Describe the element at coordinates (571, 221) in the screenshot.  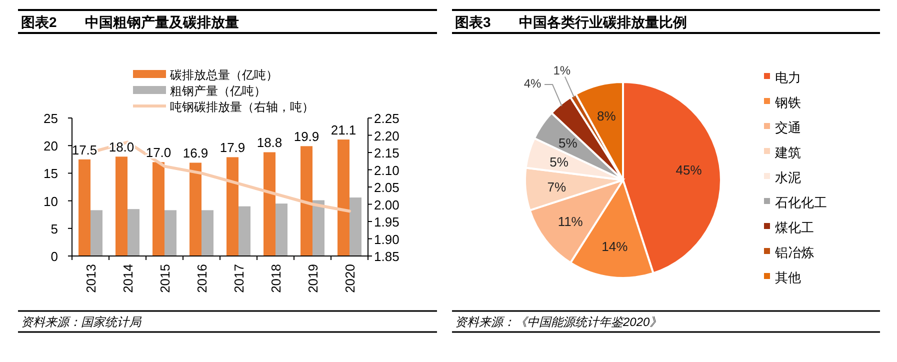
I see `data-label: 11%` at that location.